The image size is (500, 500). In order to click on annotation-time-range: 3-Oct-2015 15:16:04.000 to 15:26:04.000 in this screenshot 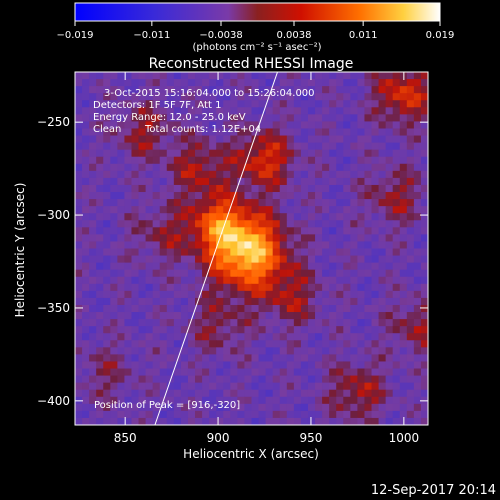, I will do `click(209, 93)`.